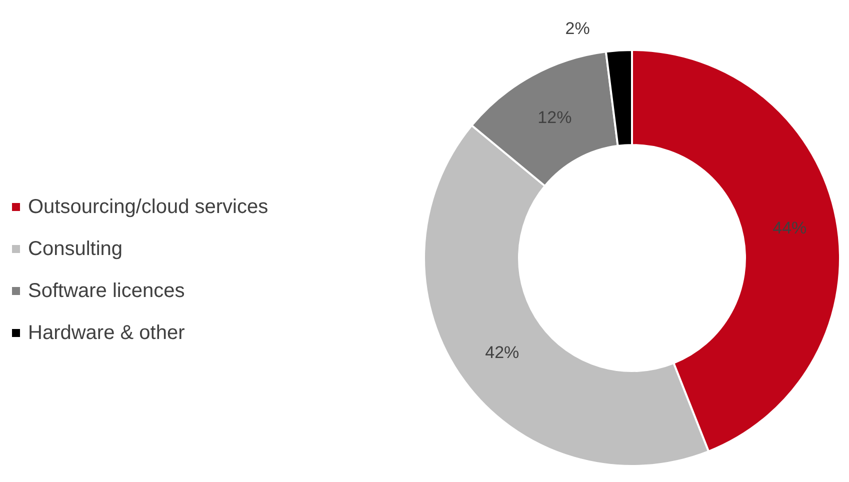 The width and height of the screenshot is (849, 482). I want to click on data-label: 42%, so click(502, 352).